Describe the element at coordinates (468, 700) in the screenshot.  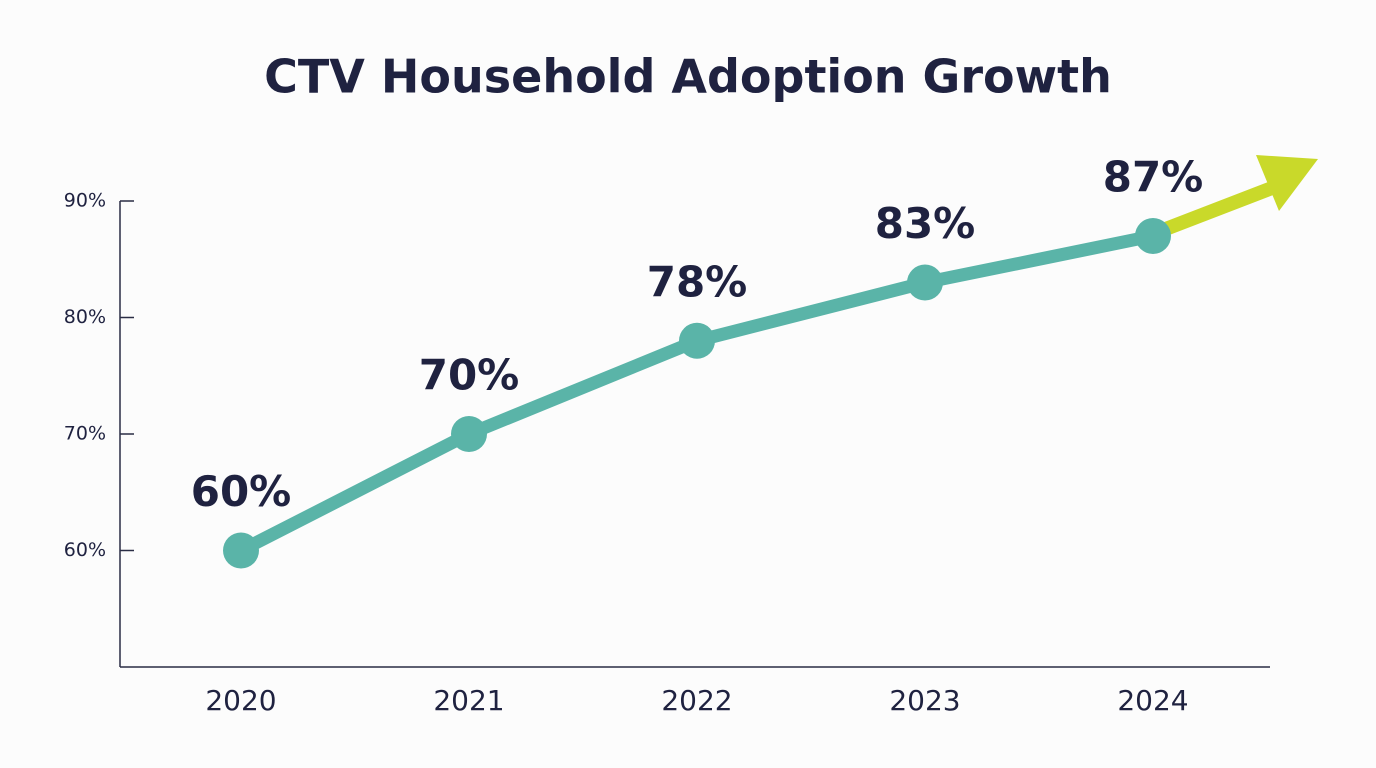
I see `x-tick-label: 2021` at that location.